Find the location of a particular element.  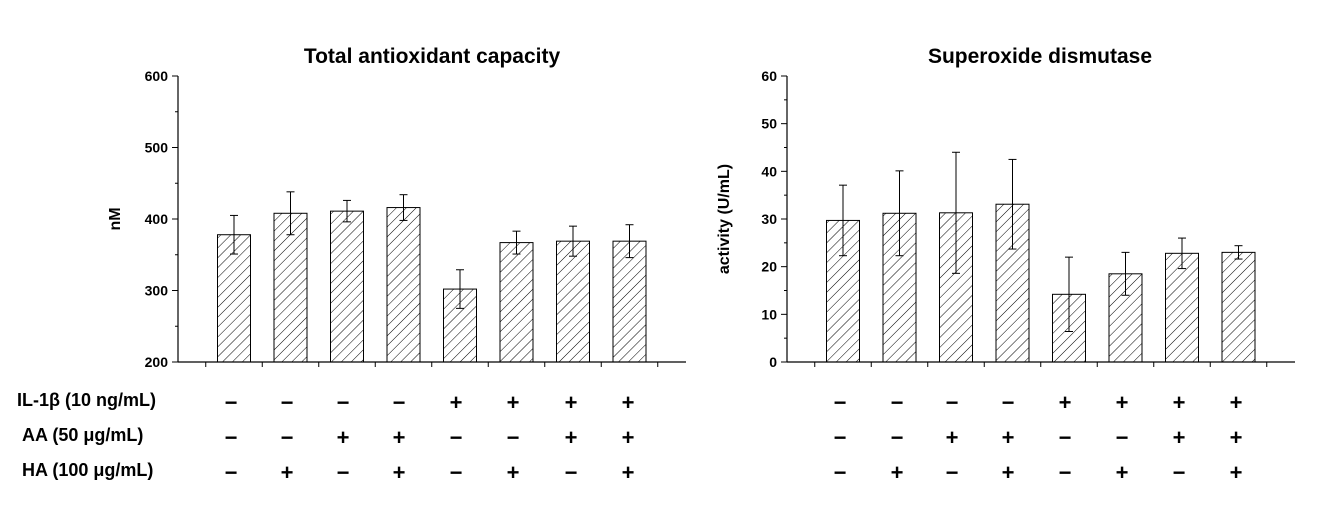

sod-y-tick-label: 10 is located at coordinates (769, 314).